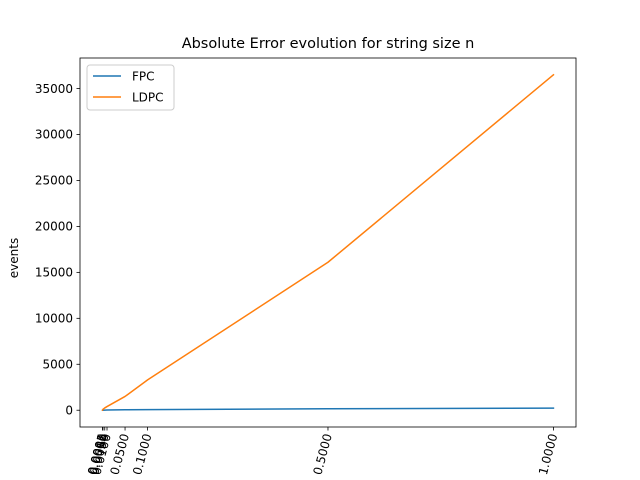  Describe the element at coordinates (54, 89) in the screenshot. I see `y-tick-label: 35000` at that location.